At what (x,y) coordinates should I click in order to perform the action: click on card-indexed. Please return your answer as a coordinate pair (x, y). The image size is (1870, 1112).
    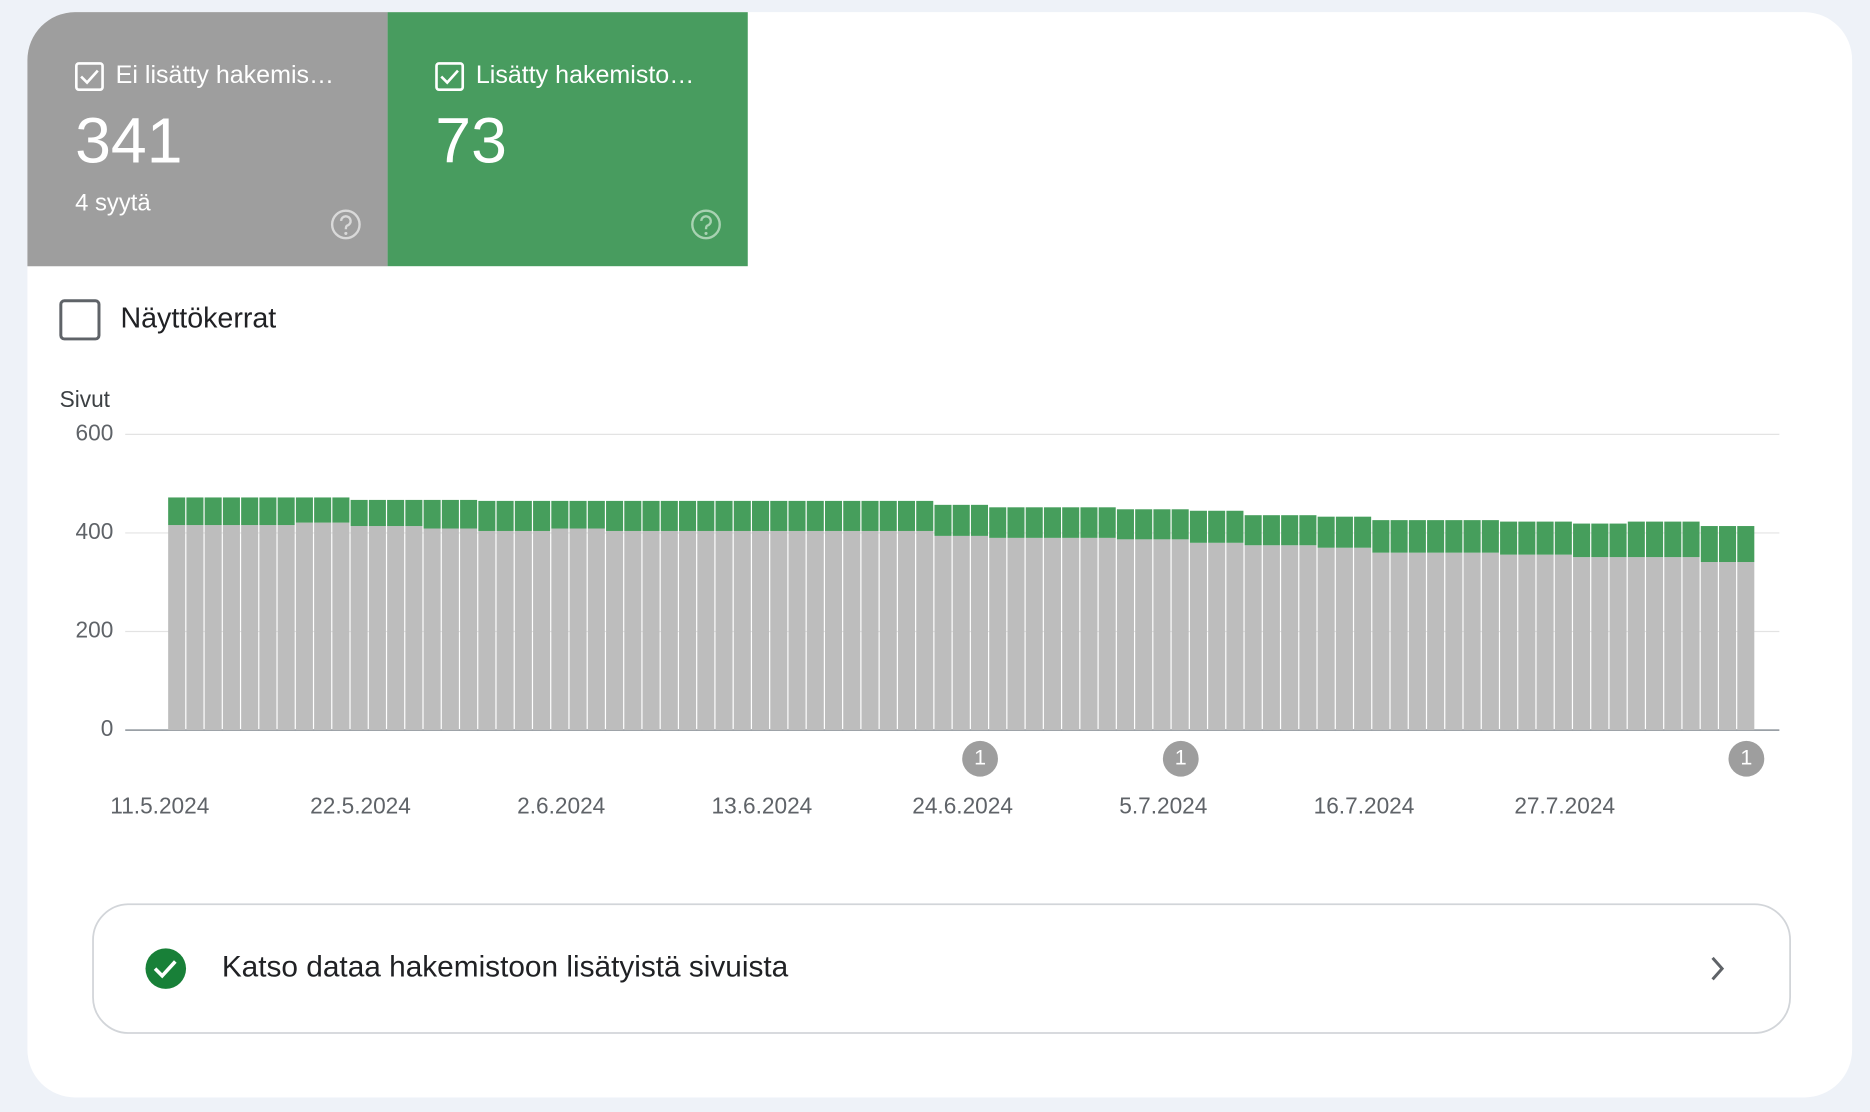
    Looking at the image, I should click on (567, 139).